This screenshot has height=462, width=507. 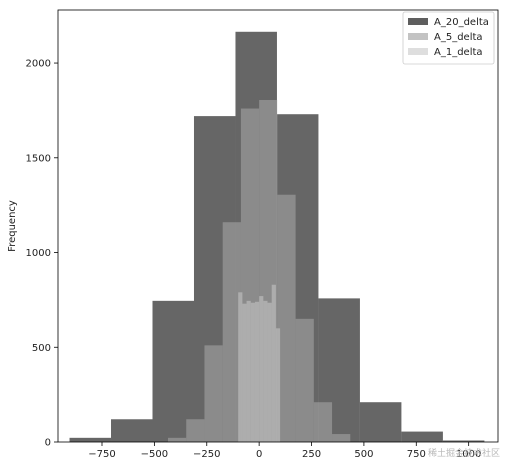 I want to click on legend-label-A_20_delta: A_20_delta, so click(x=461, y=22).